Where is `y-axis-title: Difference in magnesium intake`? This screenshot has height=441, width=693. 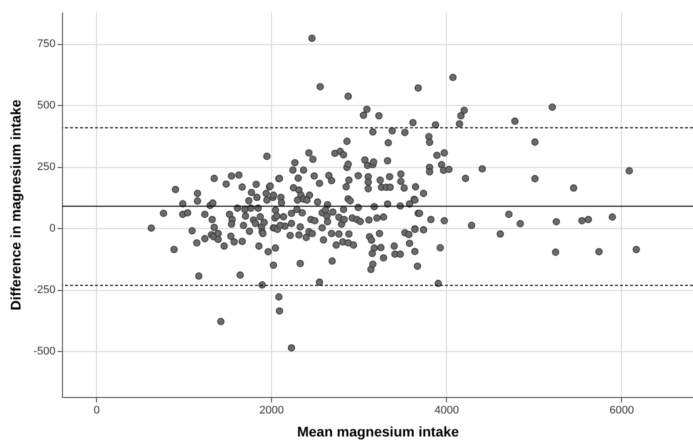 y-axis-title: Difference in magnesium intake is located at coordinates (15, 204).